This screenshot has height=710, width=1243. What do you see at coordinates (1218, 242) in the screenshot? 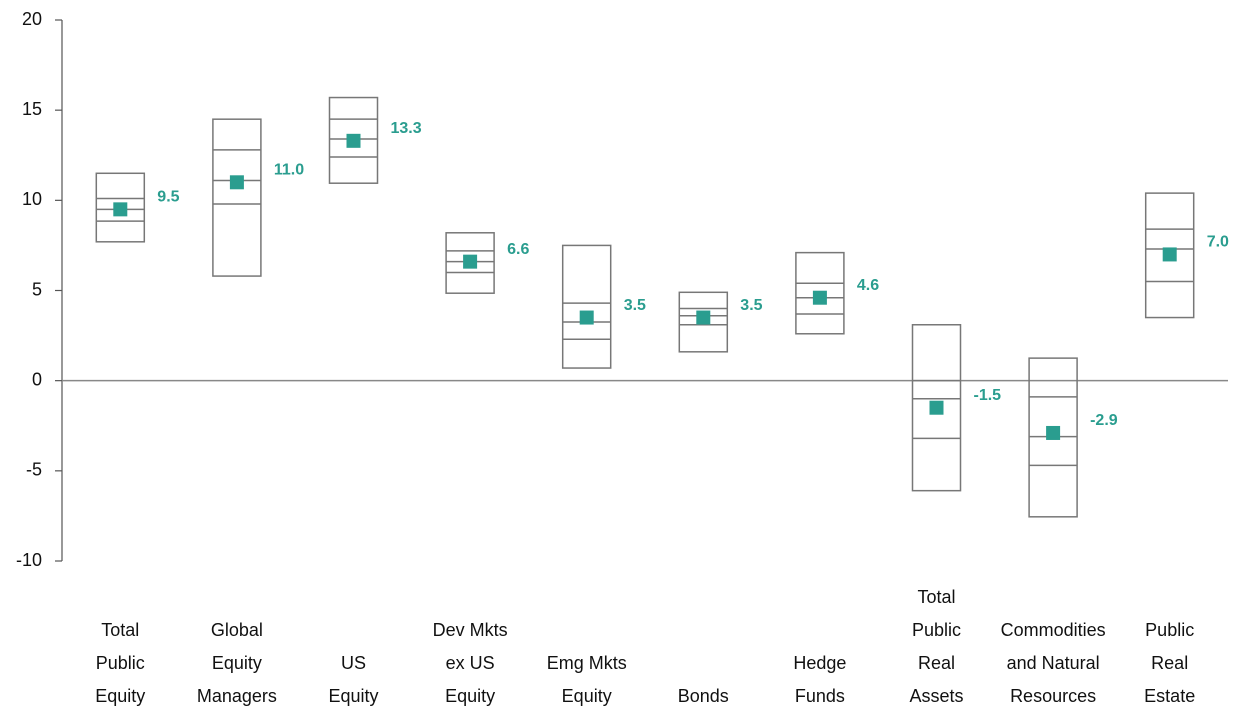
I see `value-label: 7.0` at bounding box center [1218, 242].